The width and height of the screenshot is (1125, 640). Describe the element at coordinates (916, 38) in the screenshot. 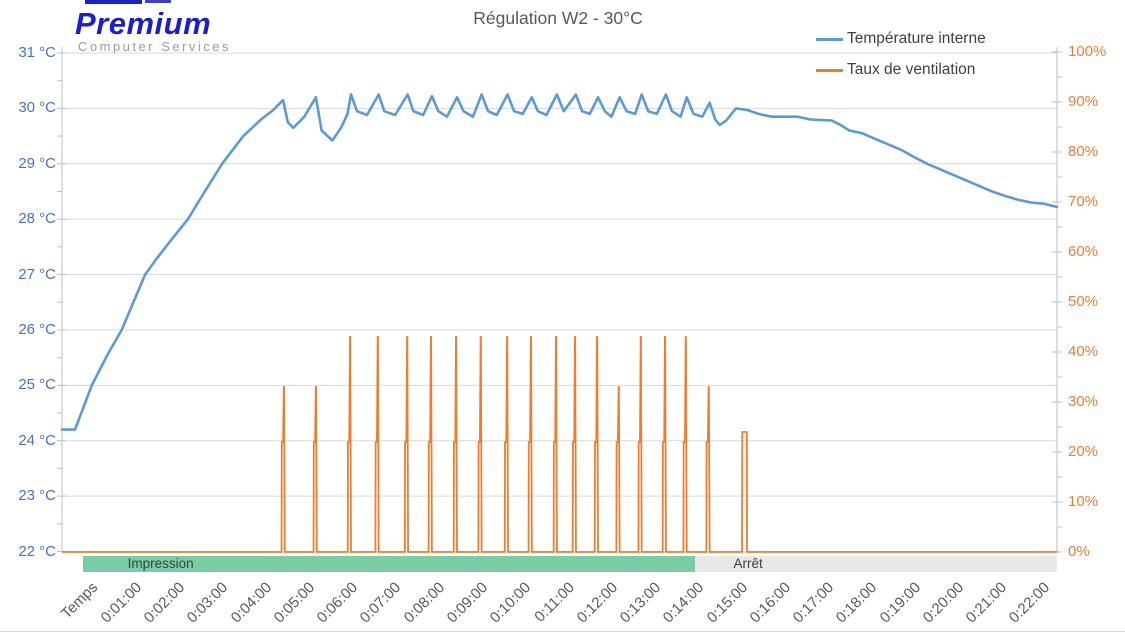

I see `legend-label-temperature: Température interne` at that location.